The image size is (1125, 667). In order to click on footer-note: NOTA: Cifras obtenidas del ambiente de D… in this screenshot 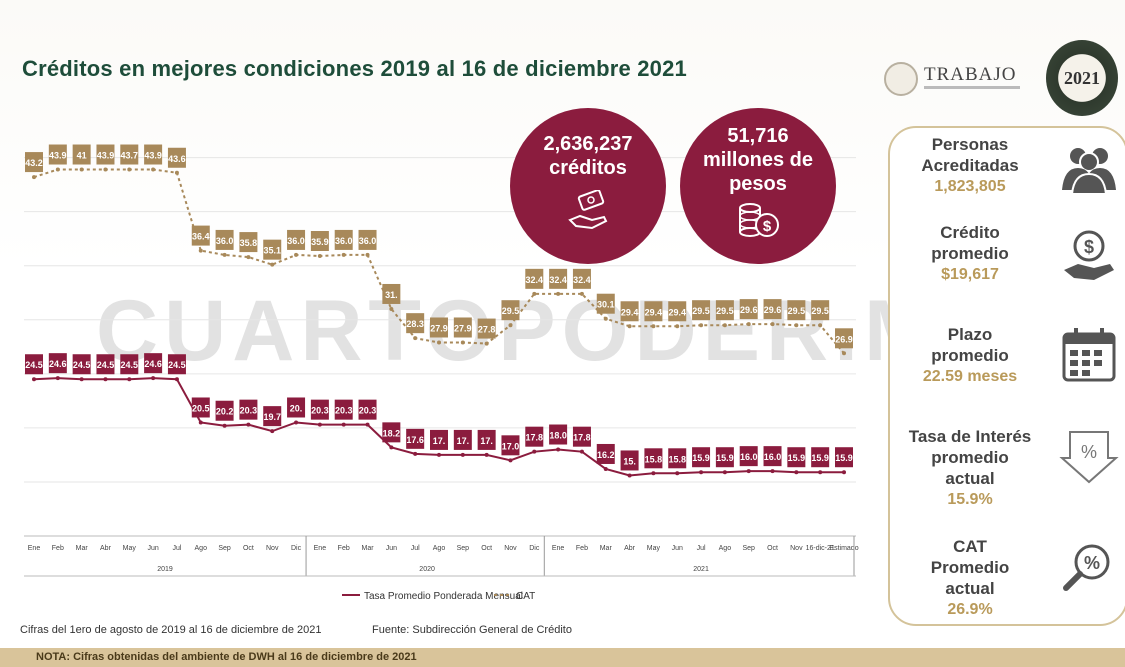, I will do `click(226, 657)`.